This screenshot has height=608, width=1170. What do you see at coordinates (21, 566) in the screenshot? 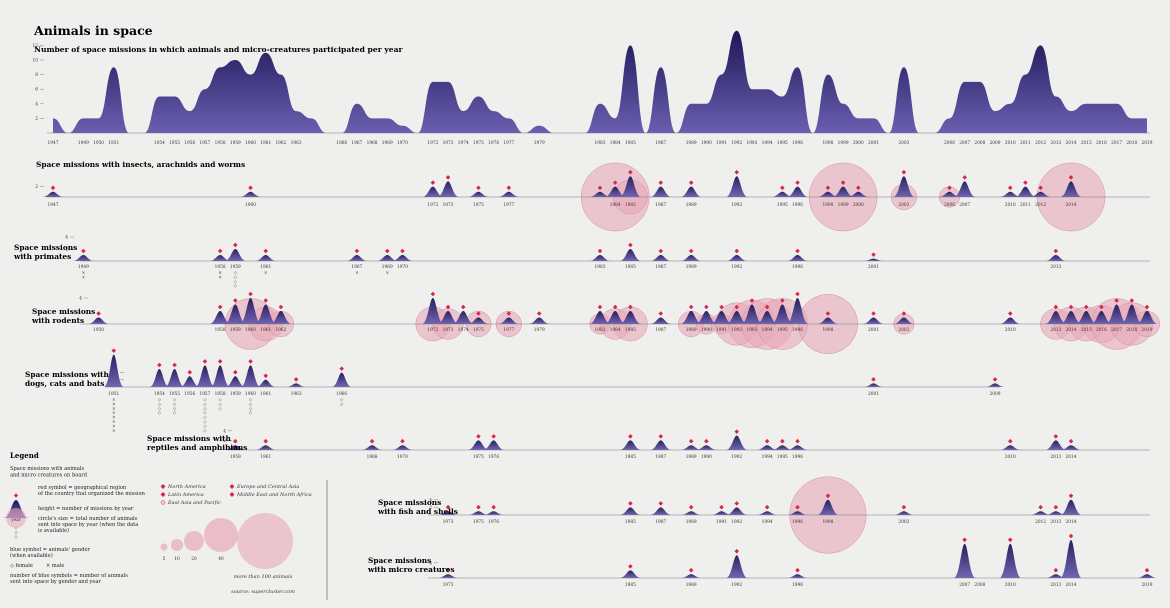
I see `legend-female: ◇ female` at bounding box center [21, 566].